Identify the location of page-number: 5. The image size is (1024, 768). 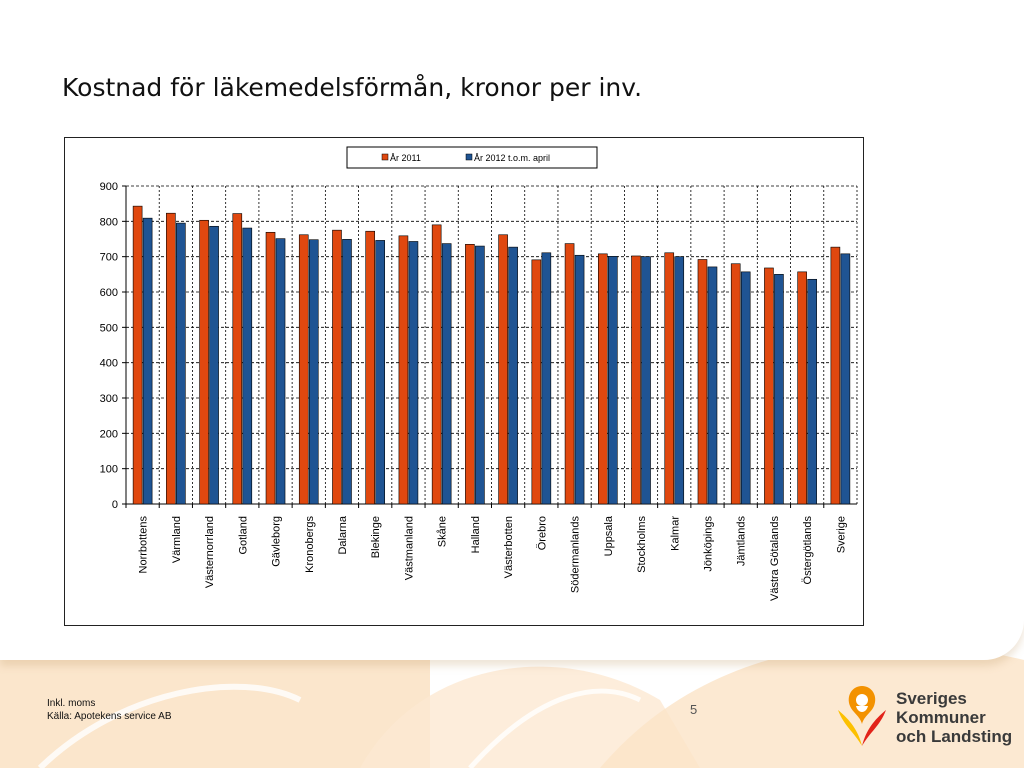
(694, 709).